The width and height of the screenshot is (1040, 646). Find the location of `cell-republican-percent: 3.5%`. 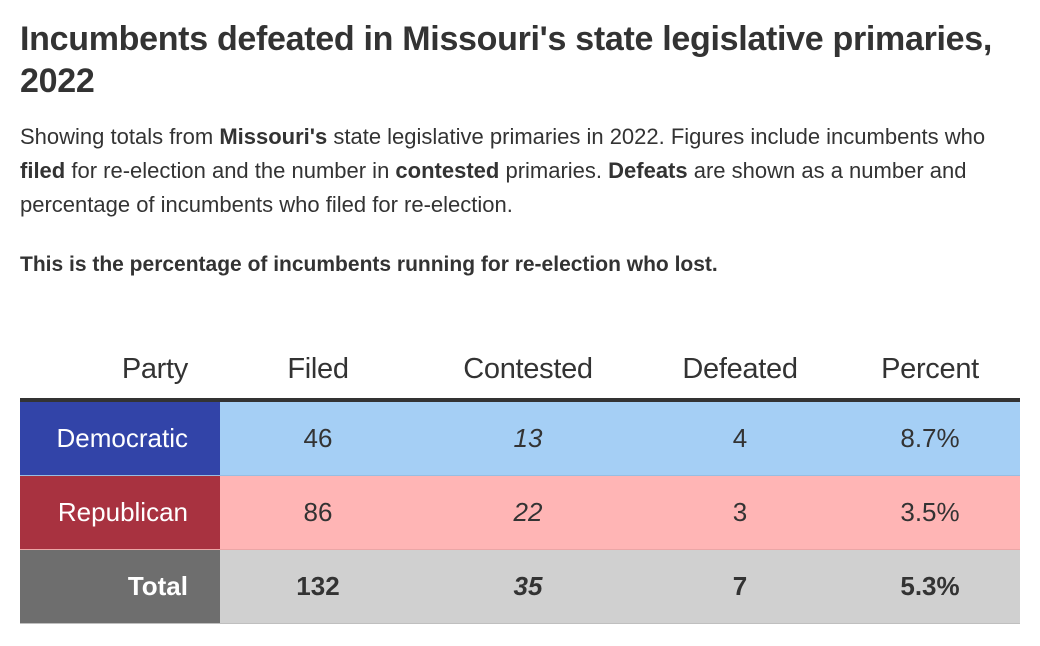

cell-republican-percent: 3.5% is located at coordinates (930, 512).